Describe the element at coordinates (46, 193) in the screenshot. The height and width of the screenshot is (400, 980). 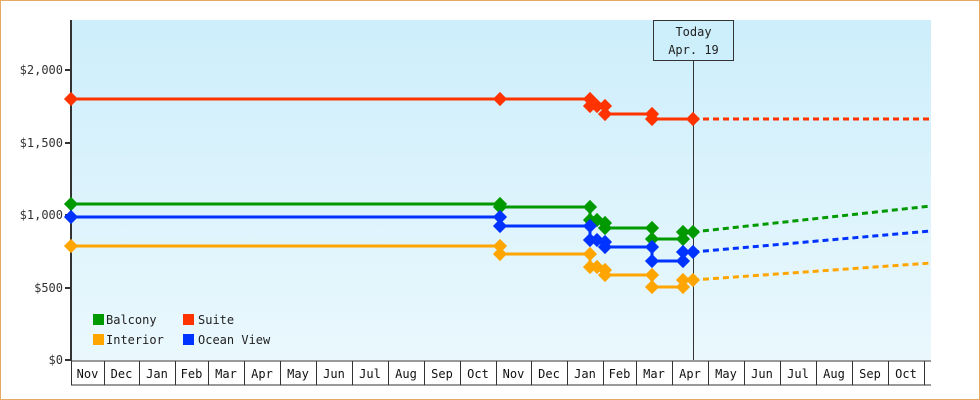
I see `y-axis: $2,000 $1,500 $1,000 $500 $0` at that location.